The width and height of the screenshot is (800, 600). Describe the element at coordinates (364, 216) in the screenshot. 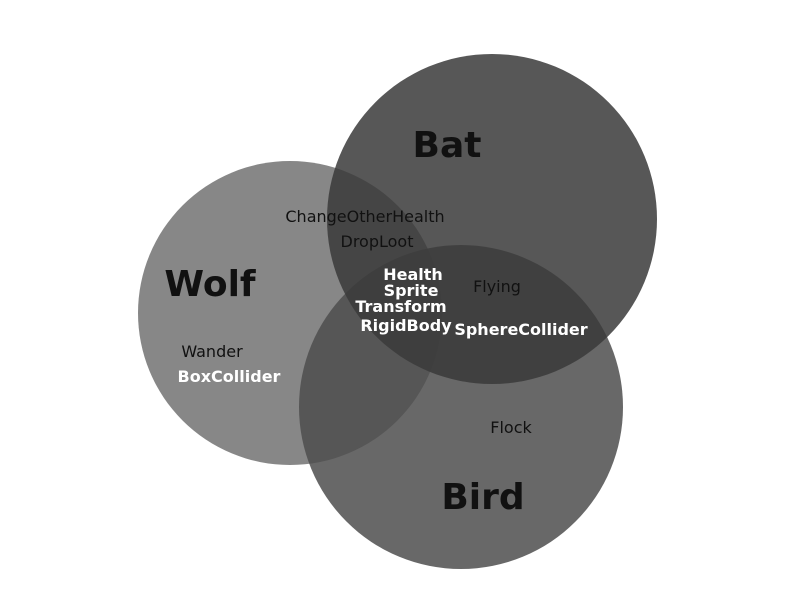

I see `label-changeotherhealth: ChangeOtherHealth` at that location.